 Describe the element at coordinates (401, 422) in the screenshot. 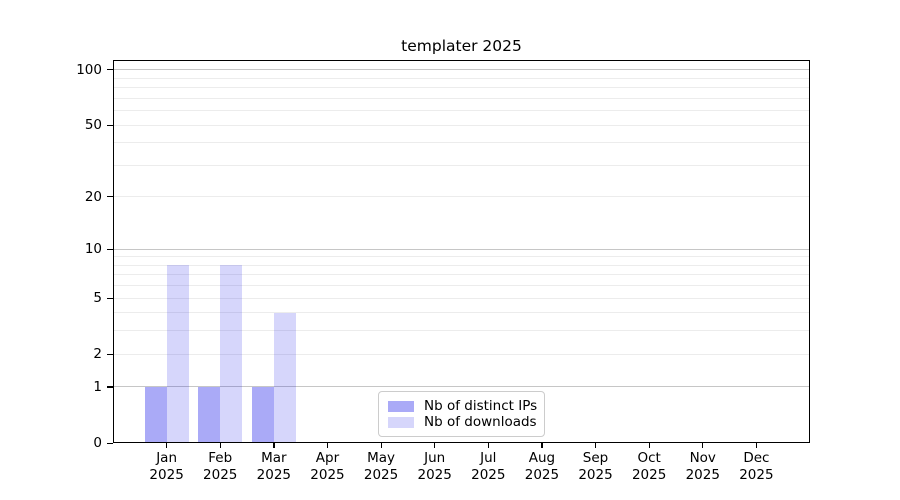

I see `legend-swatch-downloads-icon` at that location.